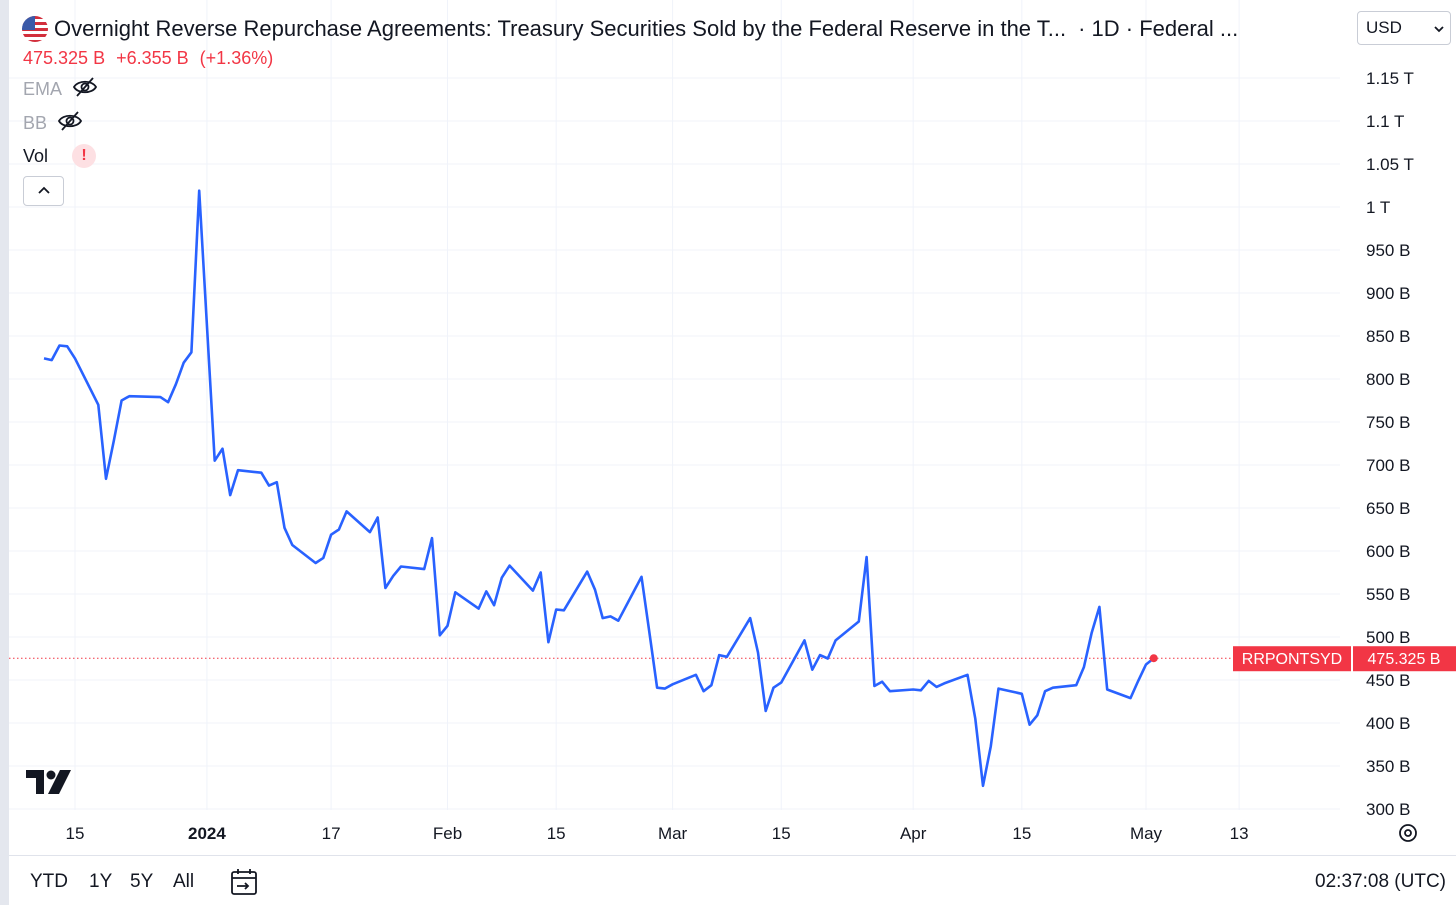  I want to click on currency-select: USD, so click(1404, 28).